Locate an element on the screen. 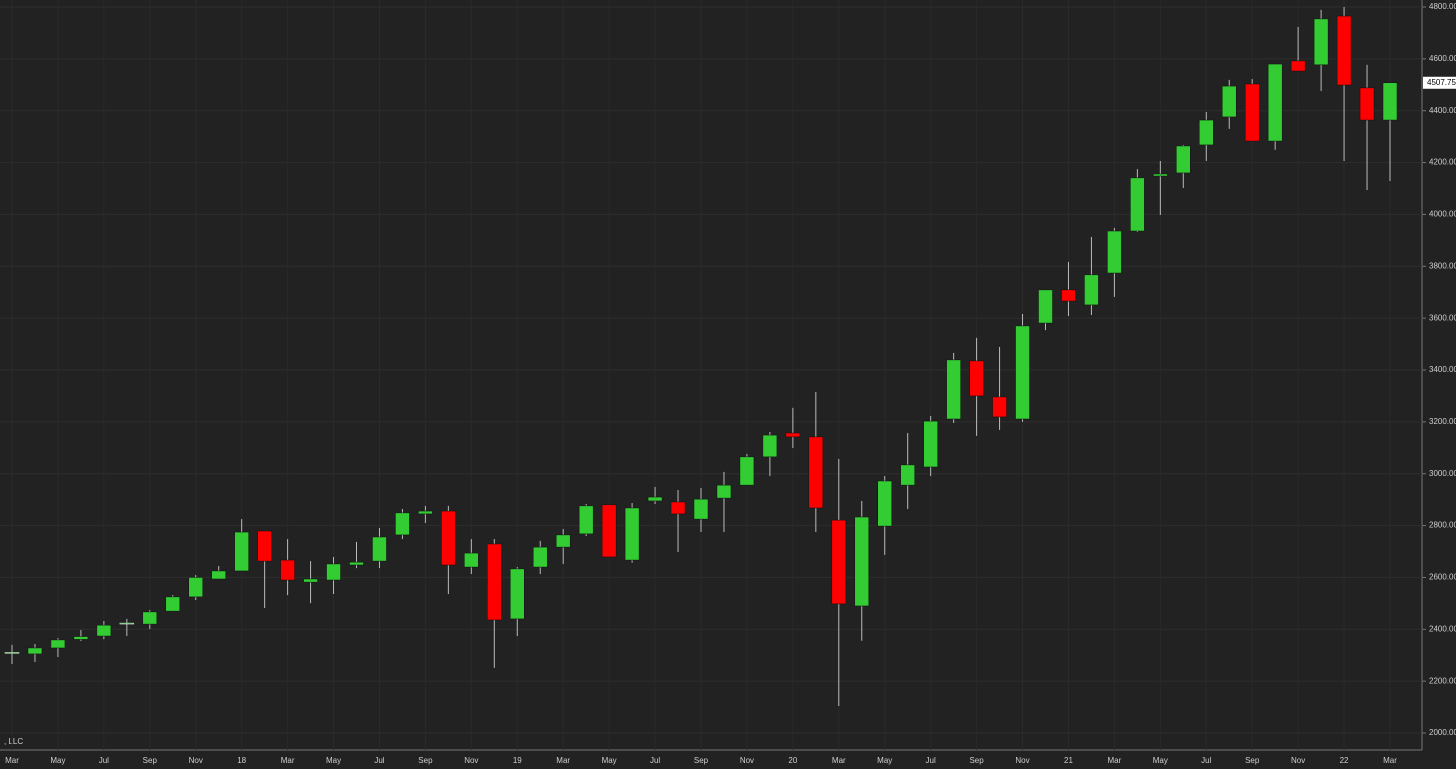 This screenshot has width=1456, height=769. x-tick-label: 18 is located at coordinates (241, 760).